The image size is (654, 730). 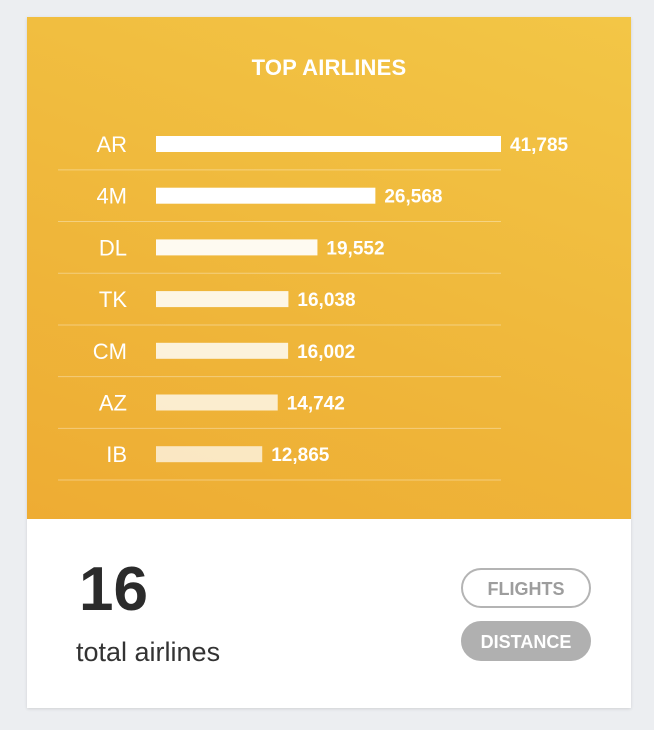 What do you see at coordinates (300, 455) in the screenshot?
I see `value-label: 12,865` at bounding box center [300, 455].